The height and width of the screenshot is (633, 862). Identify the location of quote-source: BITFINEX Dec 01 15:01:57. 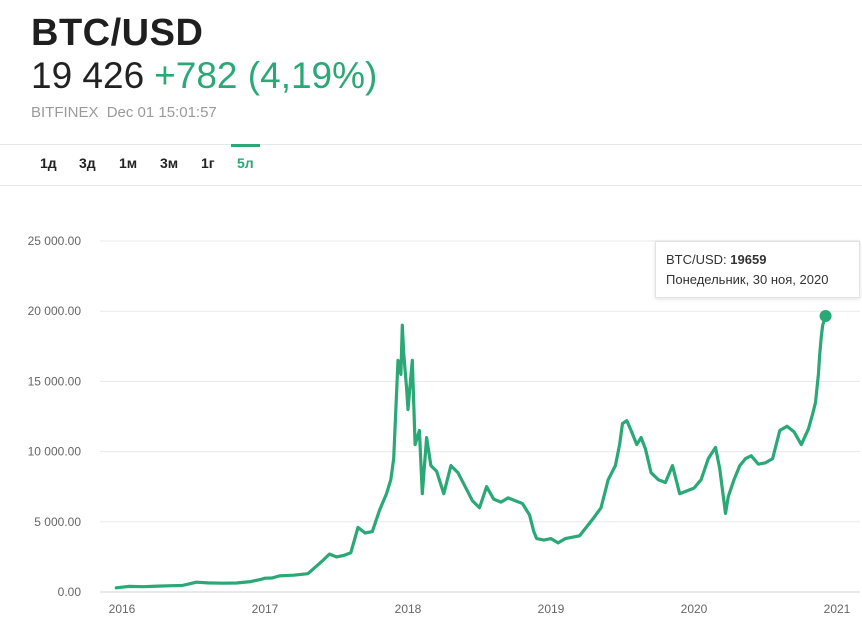
(124, 112).